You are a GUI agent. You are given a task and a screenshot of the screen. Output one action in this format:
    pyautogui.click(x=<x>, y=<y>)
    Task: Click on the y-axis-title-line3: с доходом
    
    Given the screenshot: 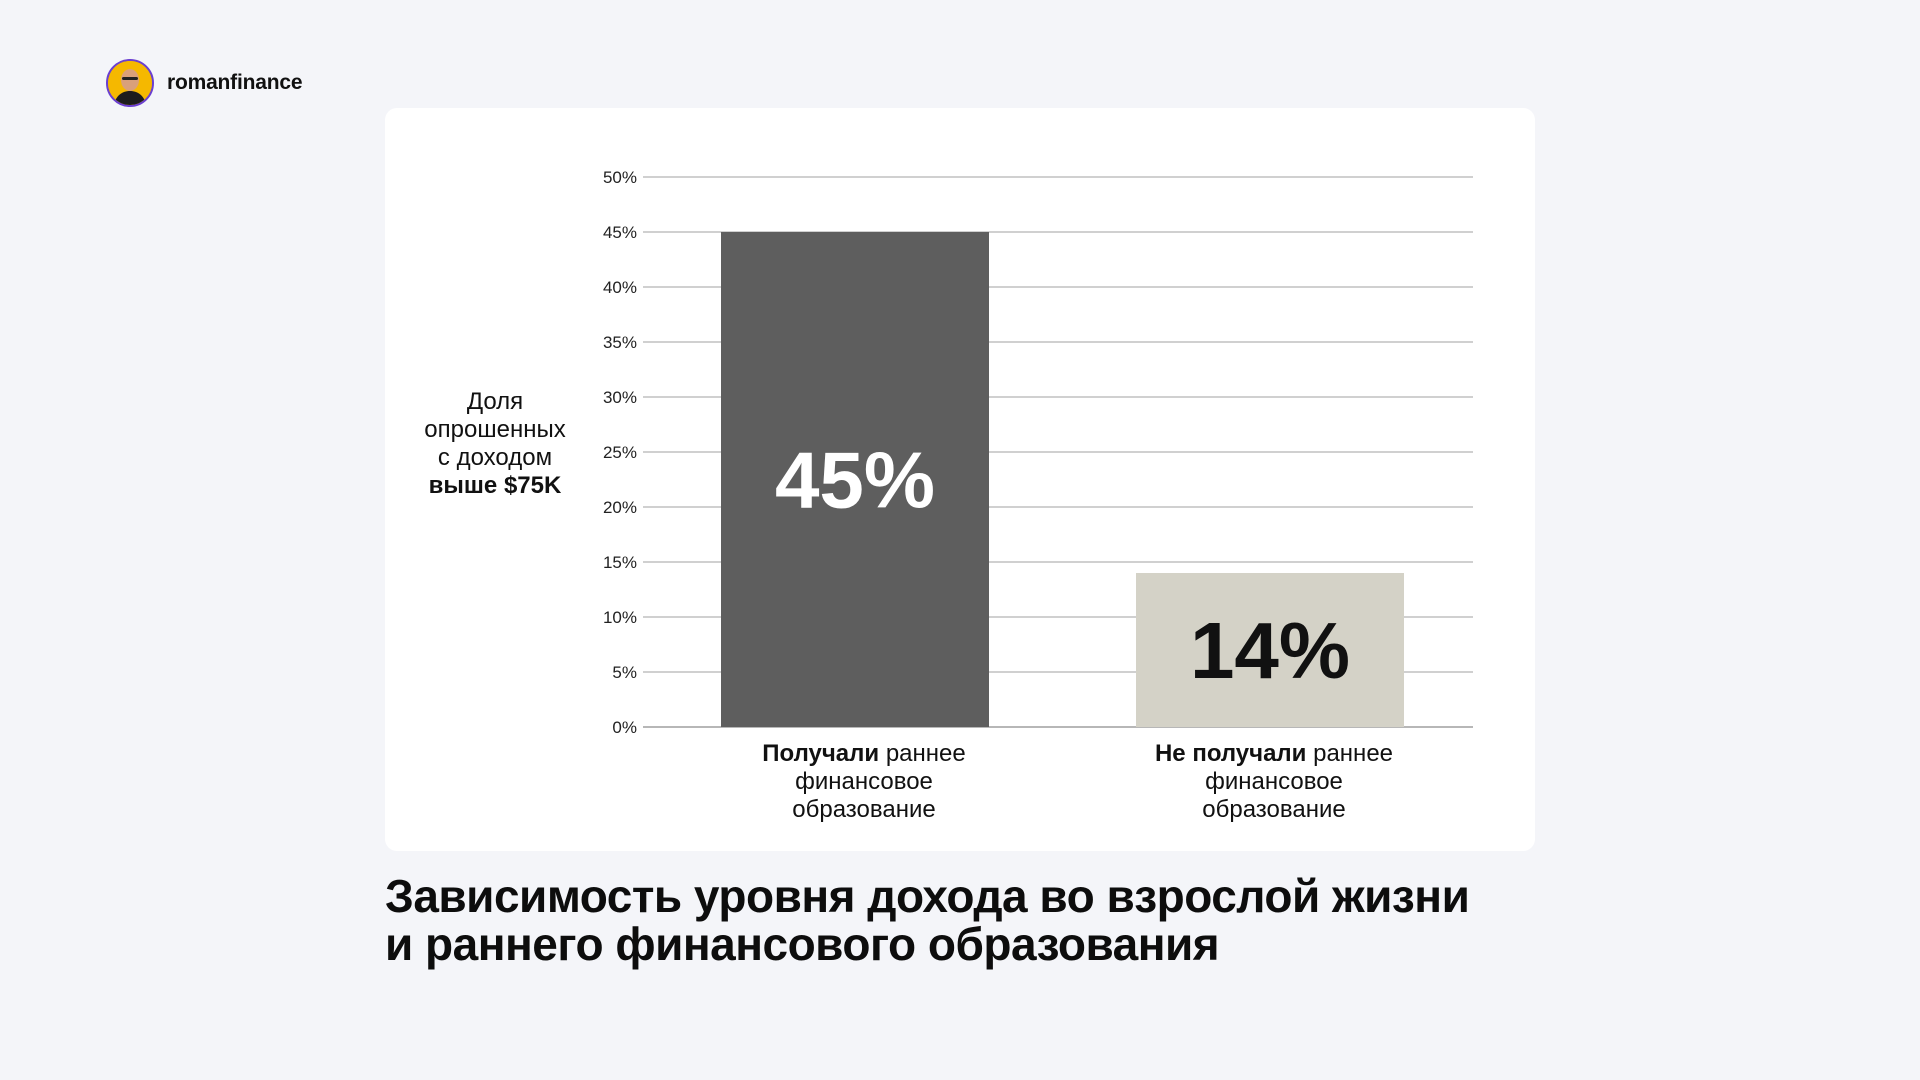 What is the action you would take?
    pyautogui.click(x=495, y=457)
    